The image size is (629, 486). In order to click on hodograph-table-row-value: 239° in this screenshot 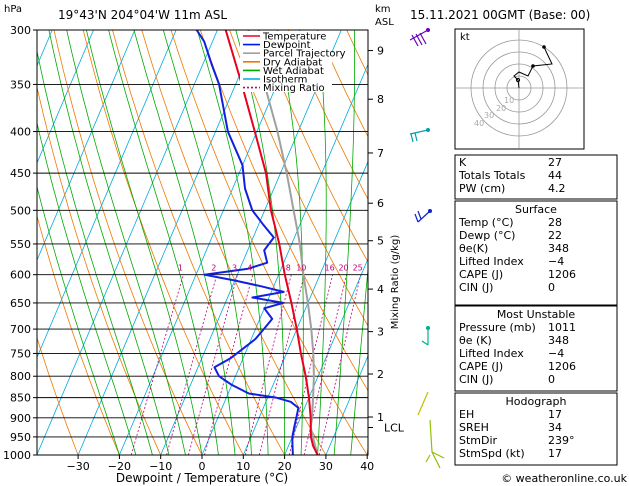, I will do `click(561, 440)`.